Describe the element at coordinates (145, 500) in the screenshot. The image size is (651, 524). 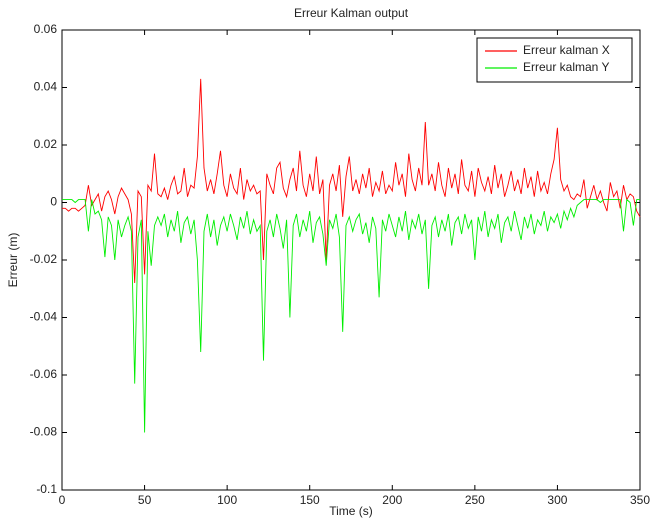
I see `x-tick-label: 50` at that location.